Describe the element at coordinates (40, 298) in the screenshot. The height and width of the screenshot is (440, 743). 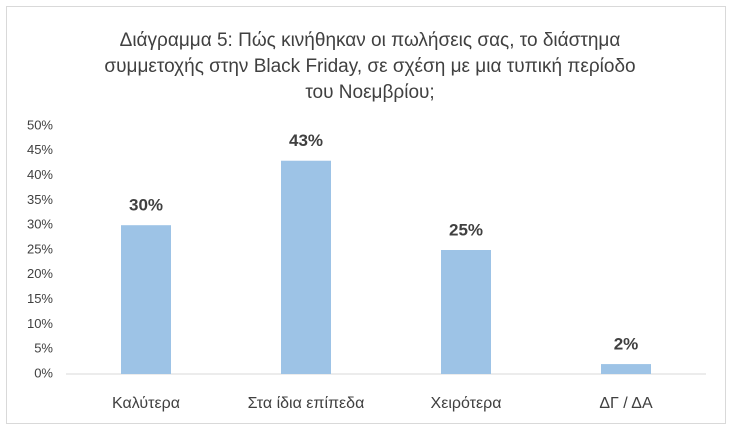
I see `y-tick-label: 15%` at that location.